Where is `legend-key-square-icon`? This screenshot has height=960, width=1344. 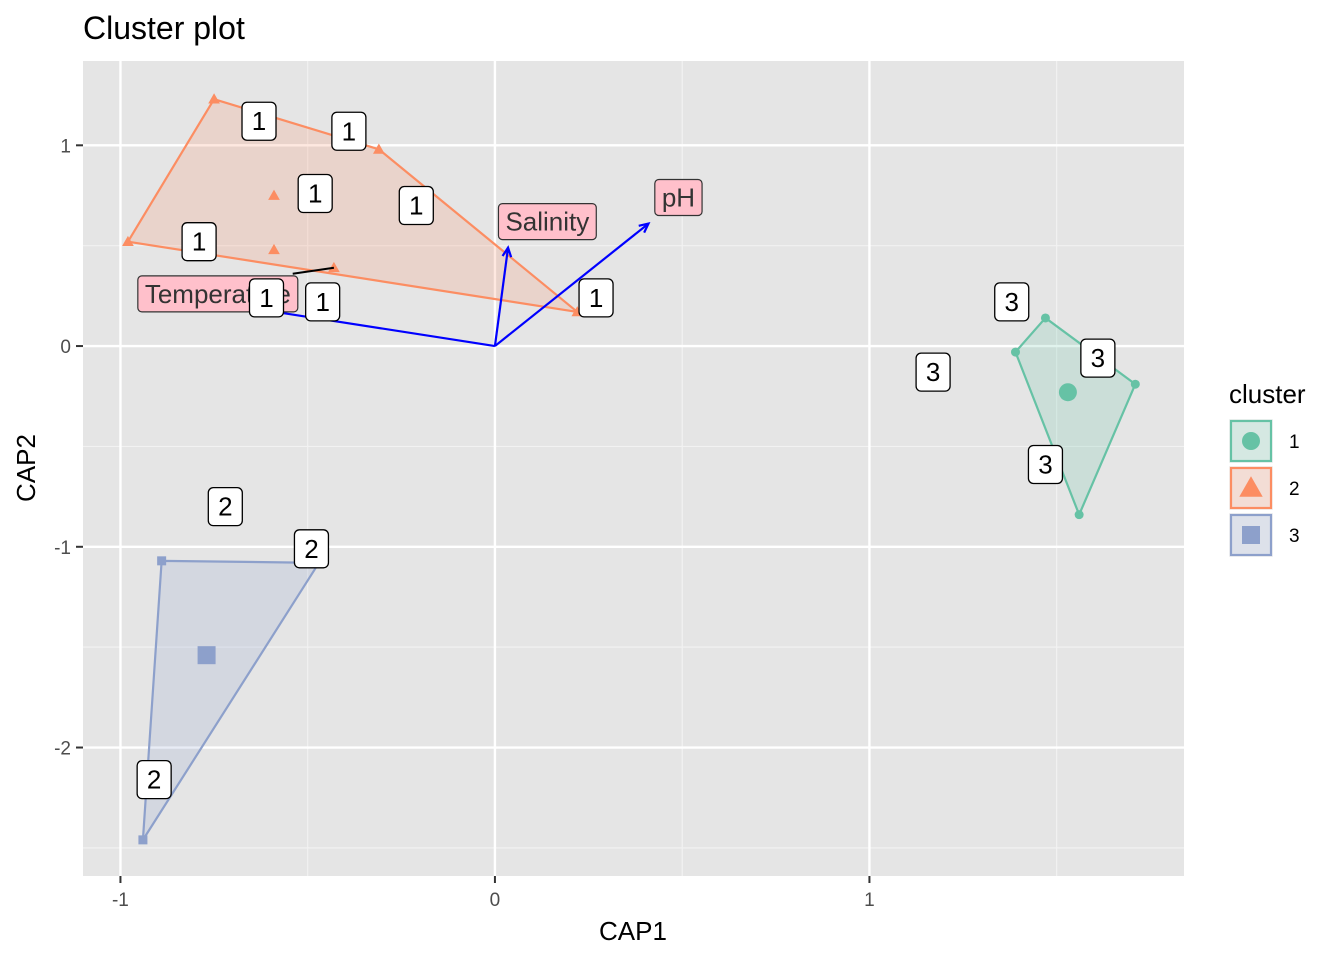
legend-key-square-icon is located at coordinates (1251, 535).